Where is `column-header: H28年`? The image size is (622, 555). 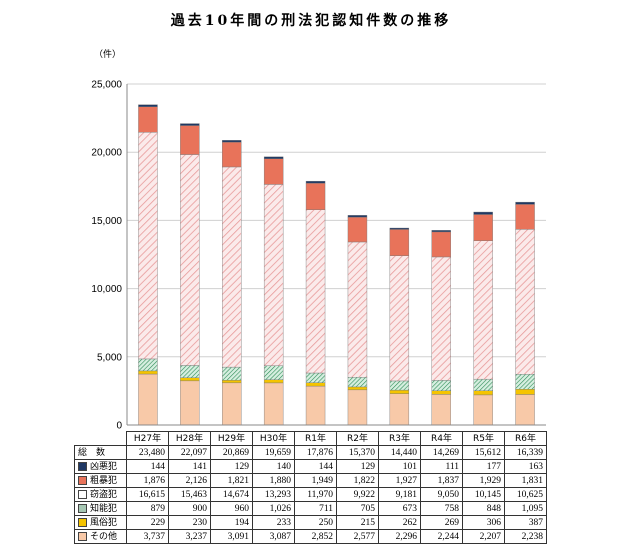 column-header: H28年 is located at coordinates (189, 438).